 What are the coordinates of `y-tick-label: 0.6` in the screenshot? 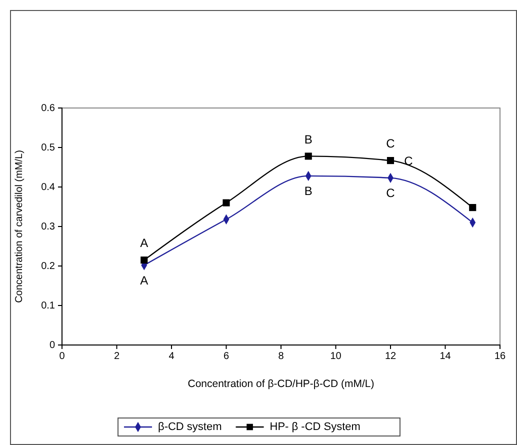 It's located at (48, 108).